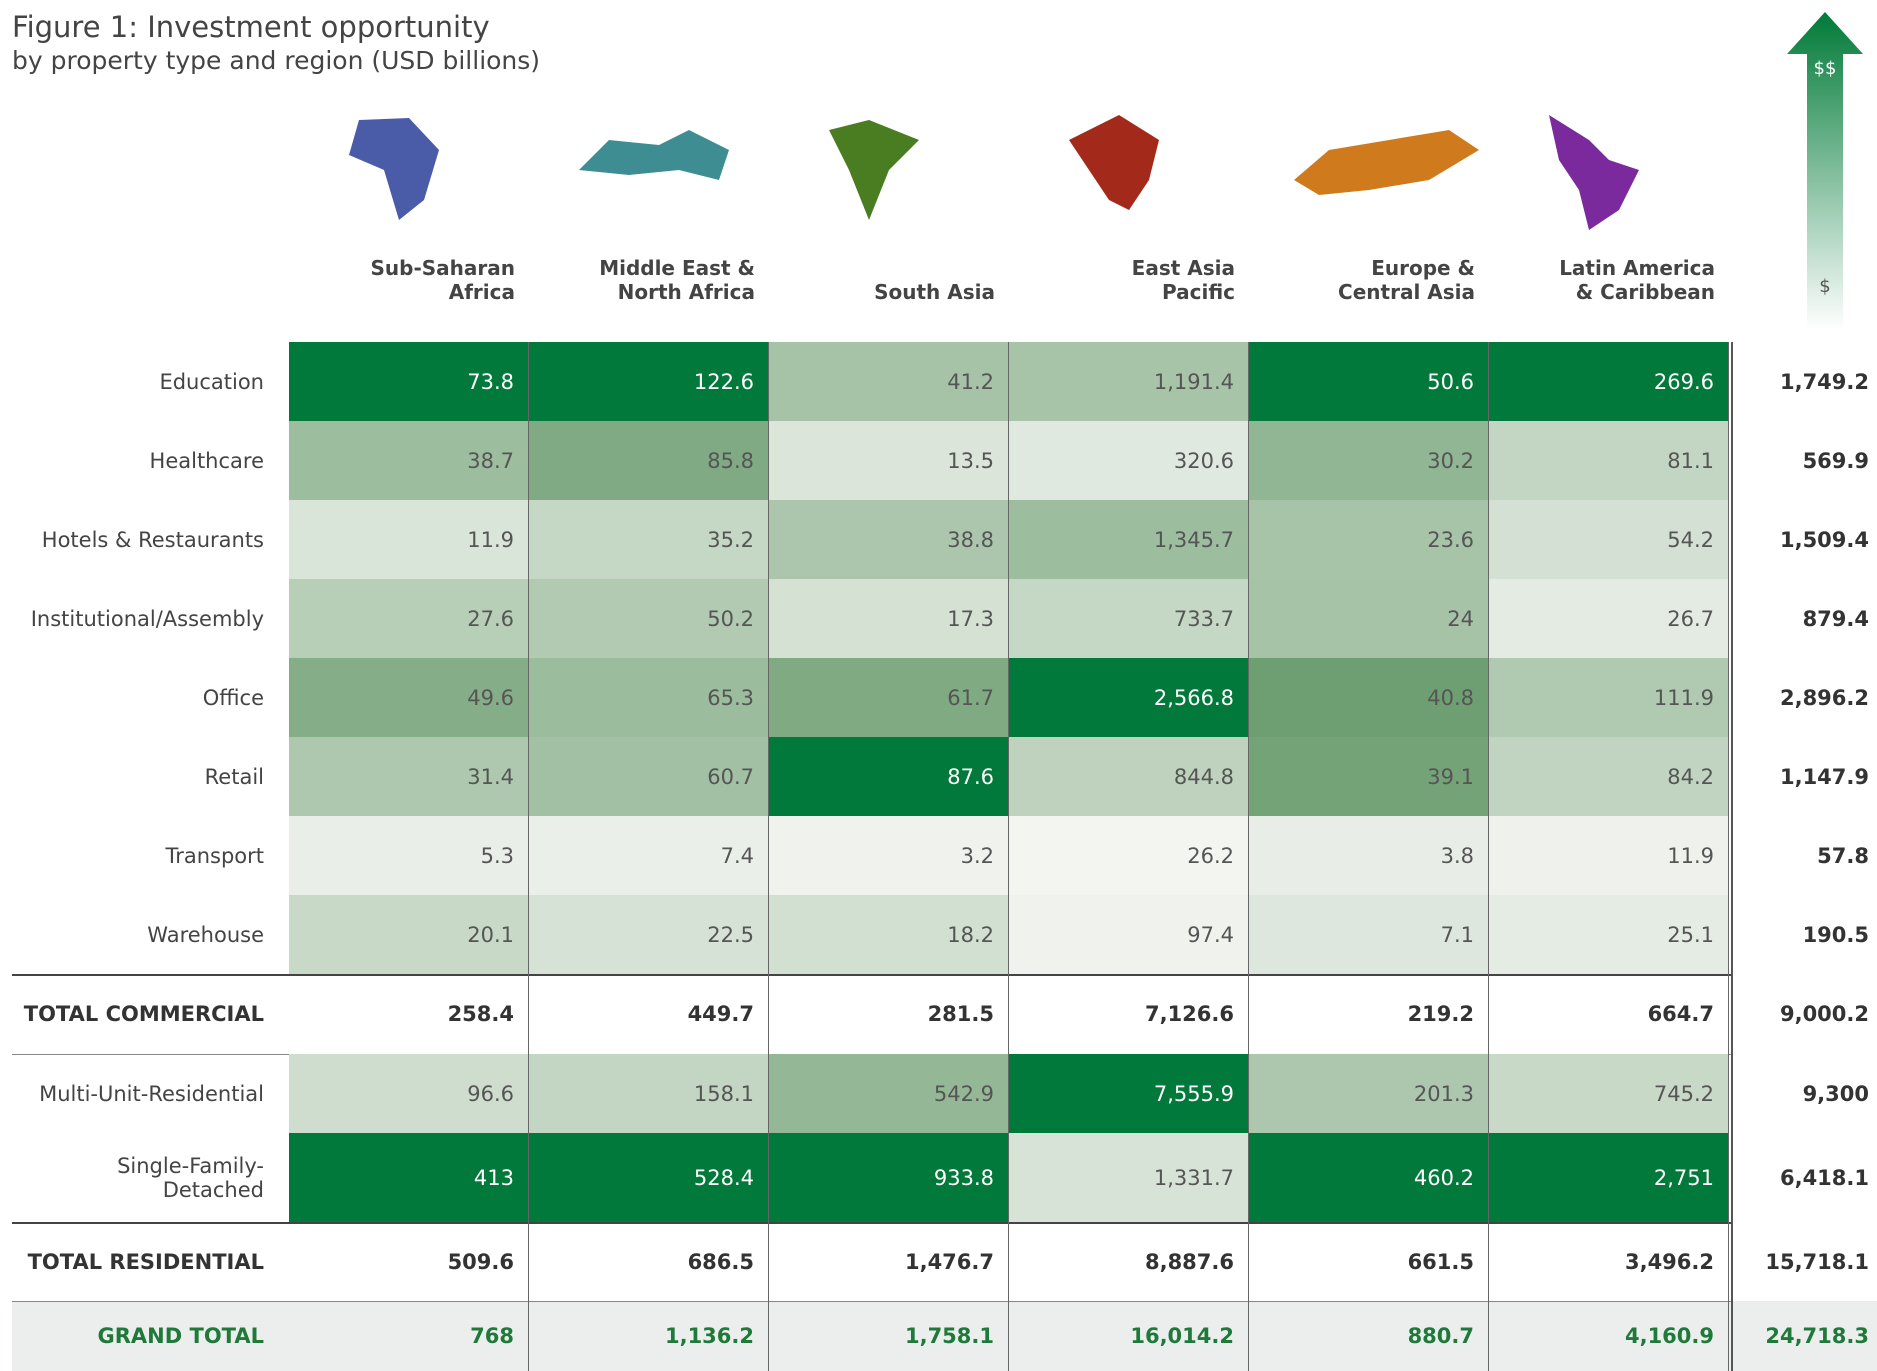 Image resolution: width=1877 pixels, height=1371 pixels. I want to click on cell: 50.2, so click(649, 618).